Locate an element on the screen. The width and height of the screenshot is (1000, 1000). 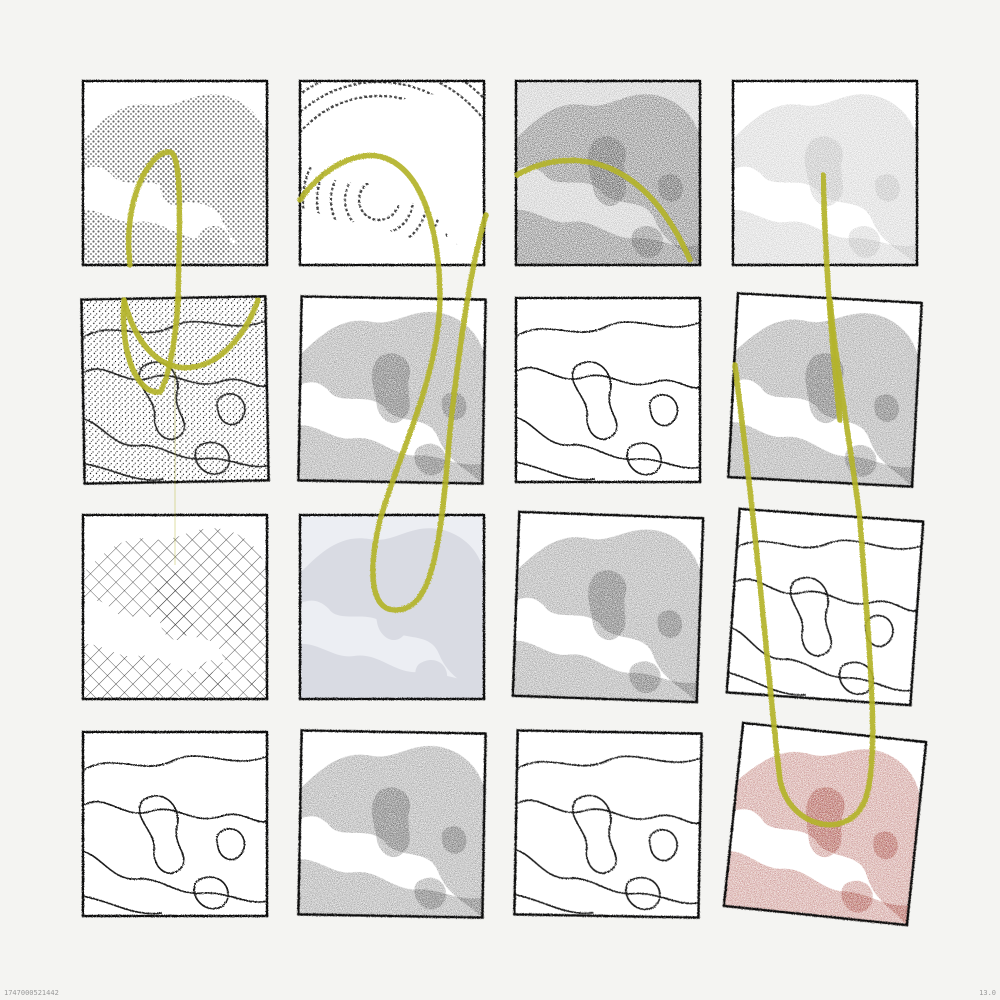
seed-label: 1747000521442 is located at coordinates (31, 993).